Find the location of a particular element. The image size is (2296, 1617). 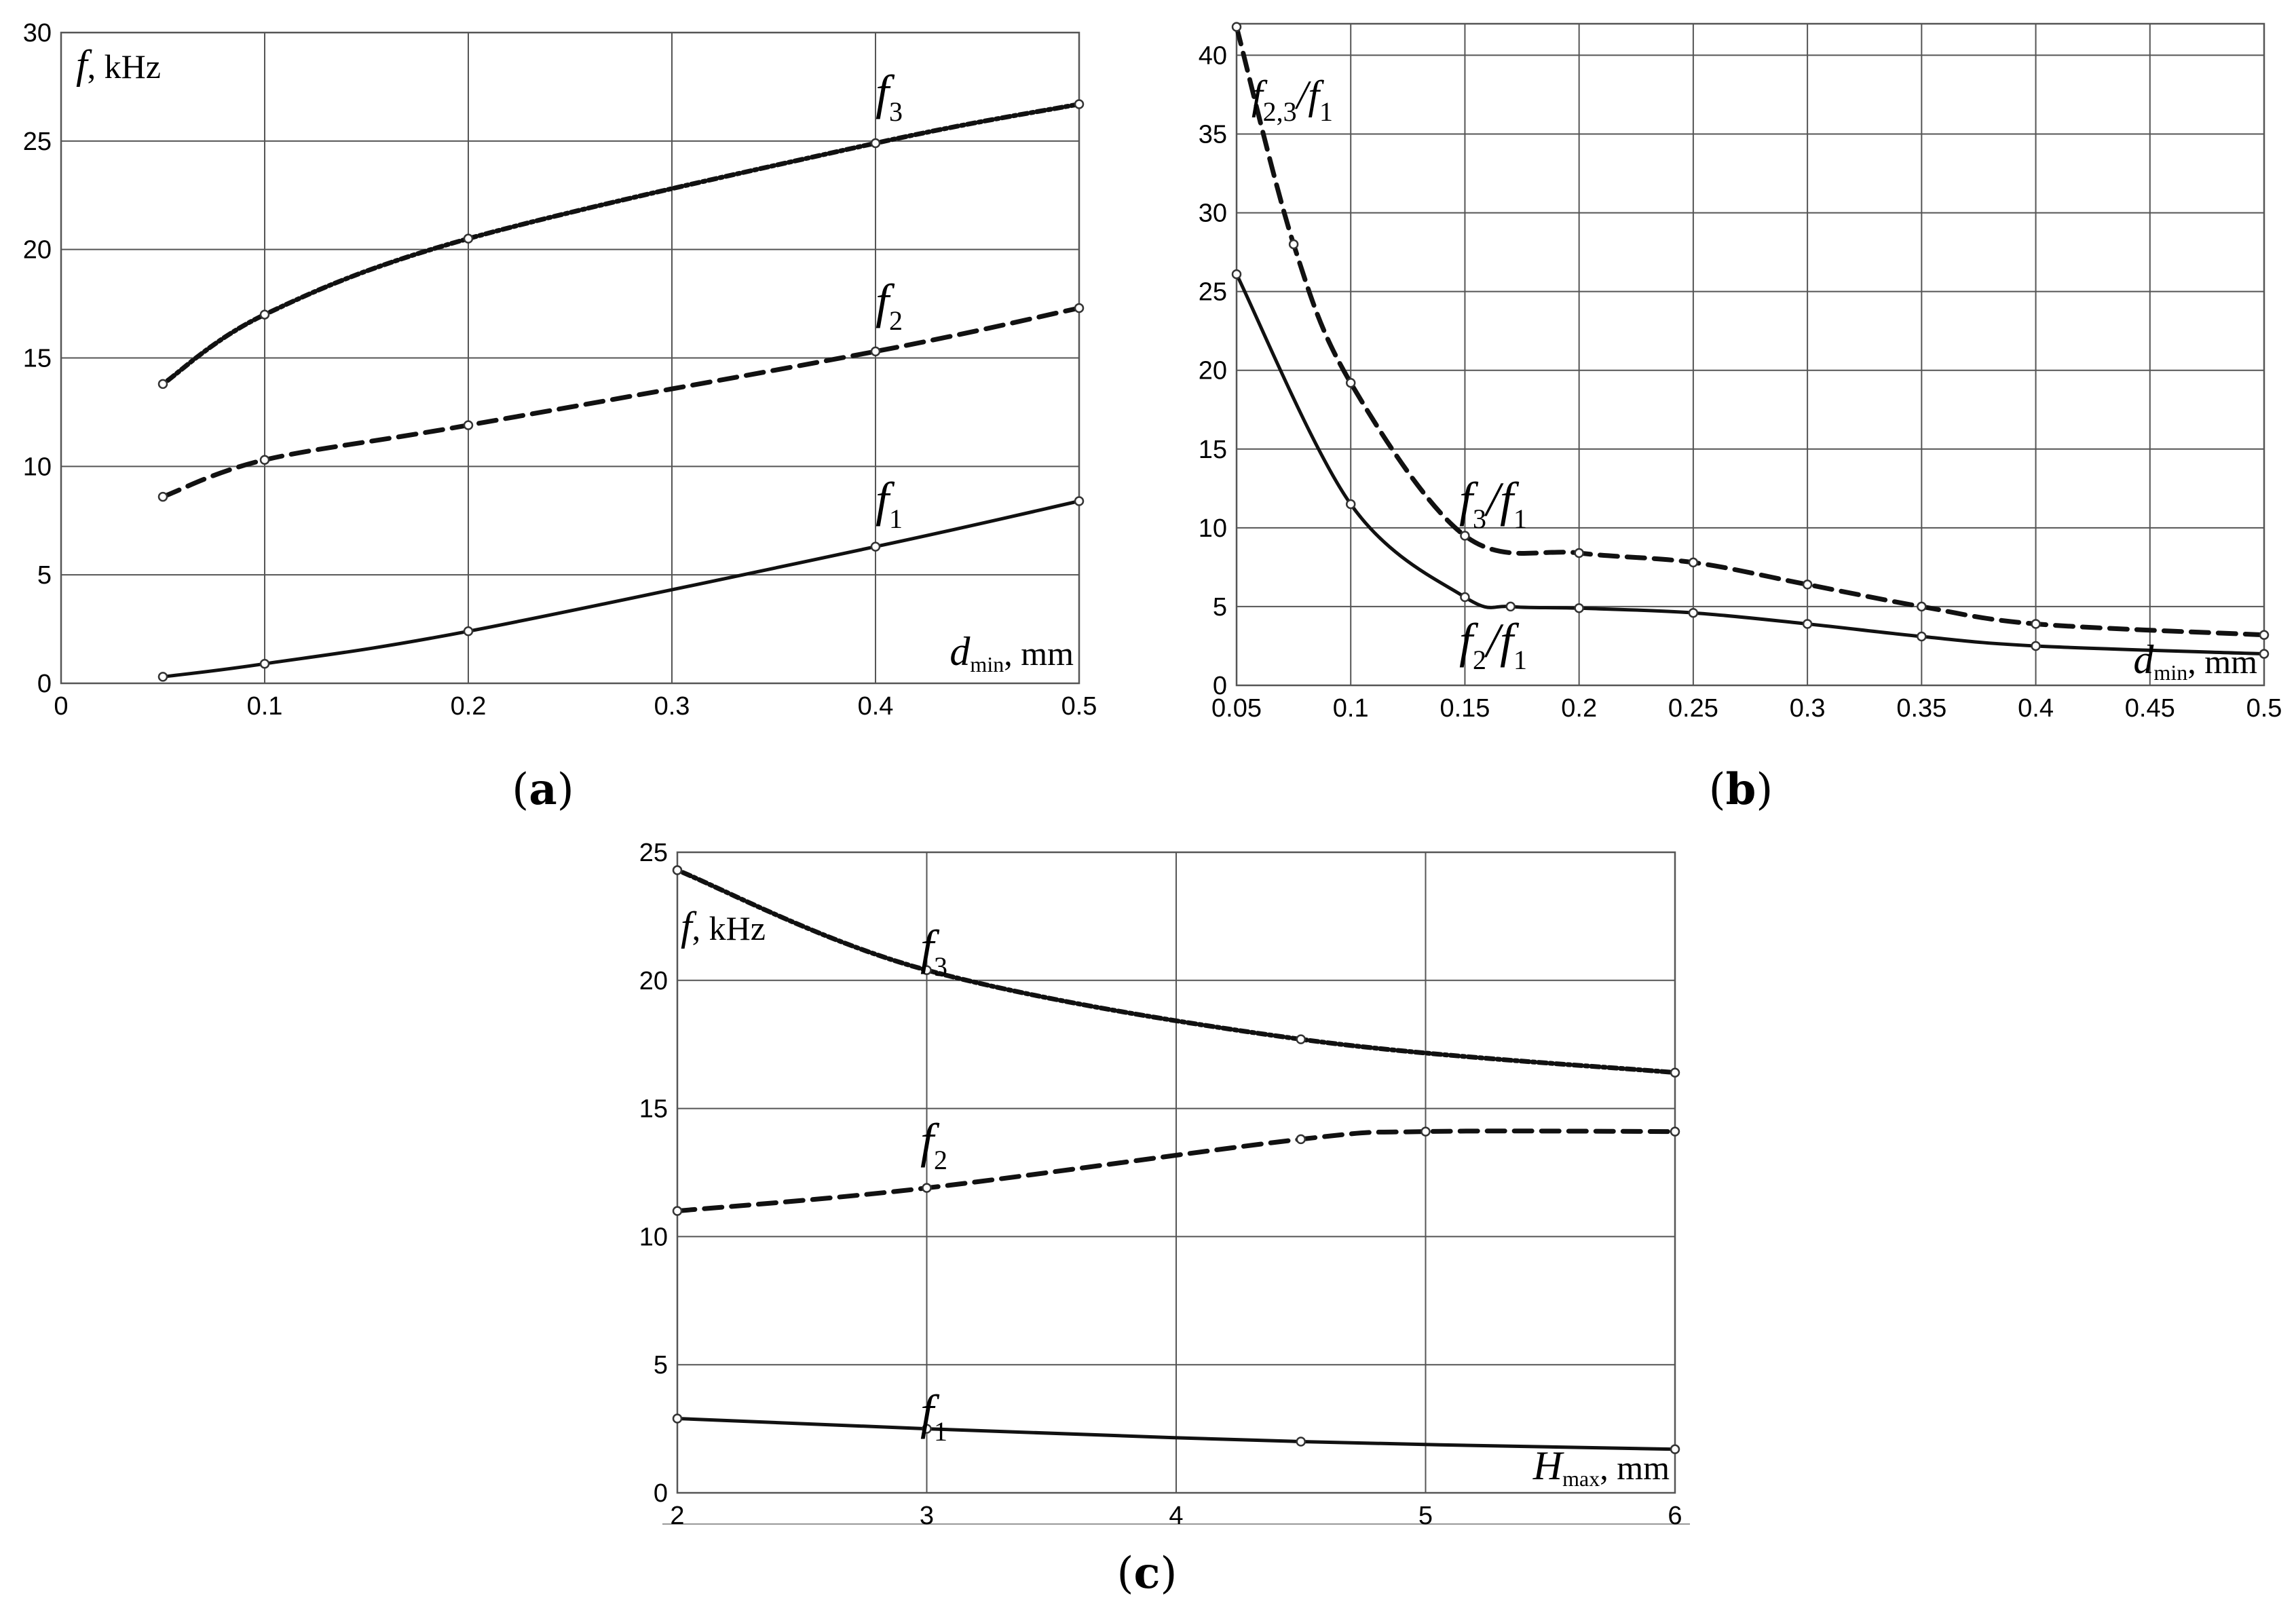

x-tick-label: 0.4 is located at coordinates (876, 707).